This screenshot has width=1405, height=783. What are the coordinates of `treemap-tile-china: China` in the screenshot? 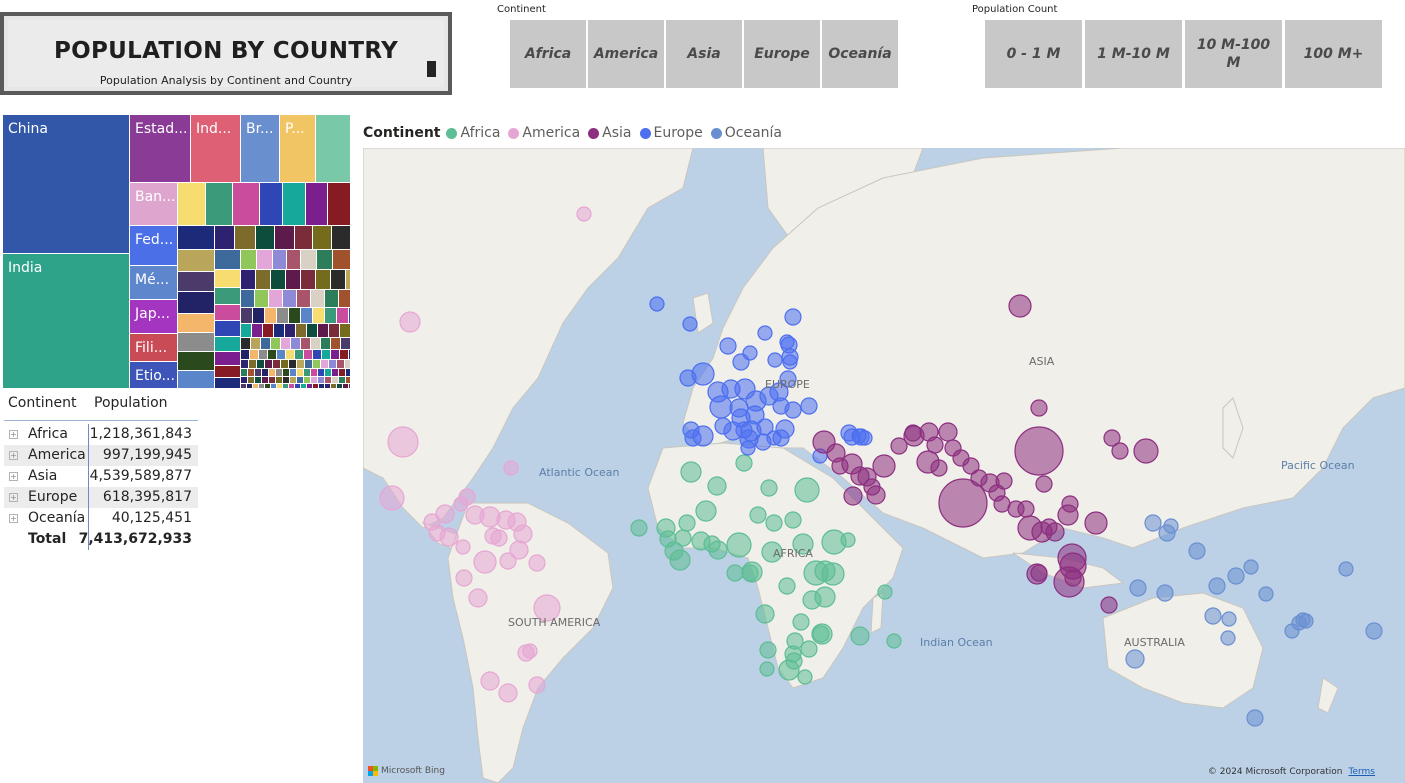 It's located at (66, 184).